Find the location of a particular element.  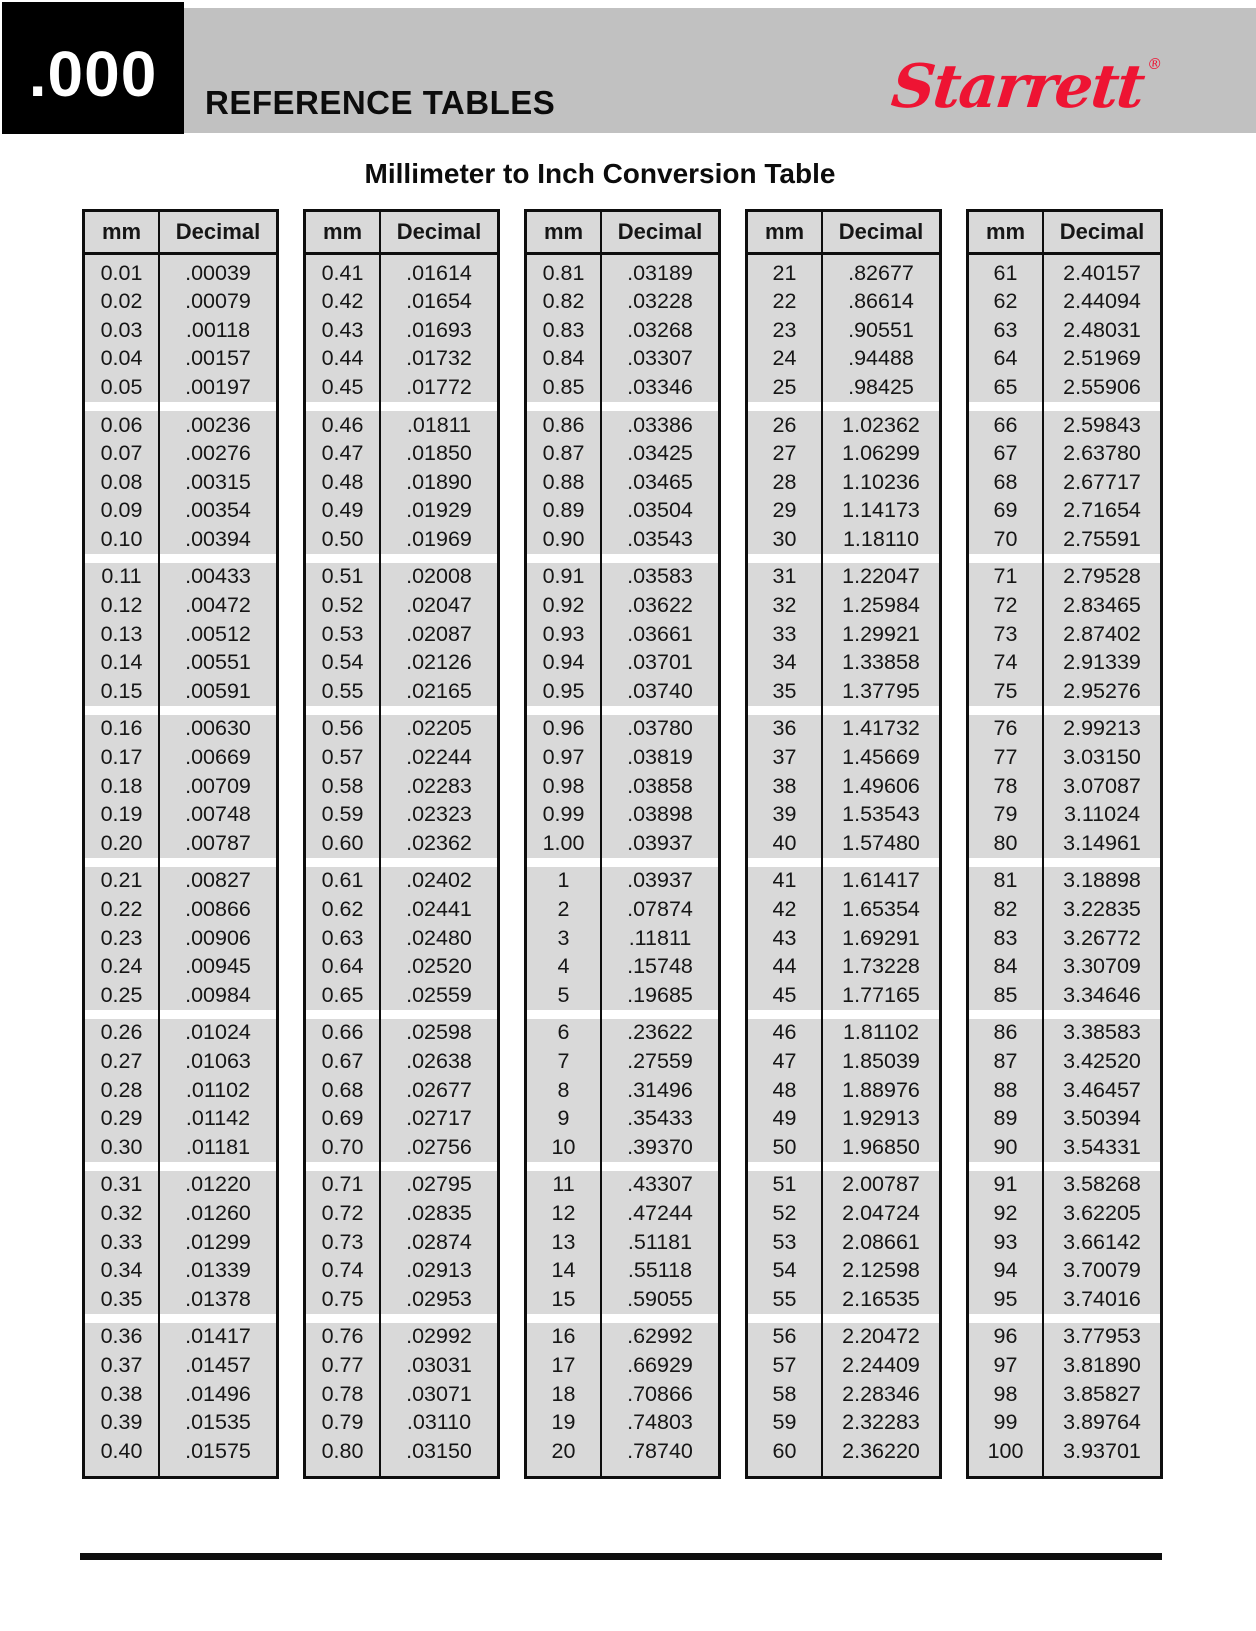

decimal-cell: 1.92913 is located at coordinates (881, 1119).